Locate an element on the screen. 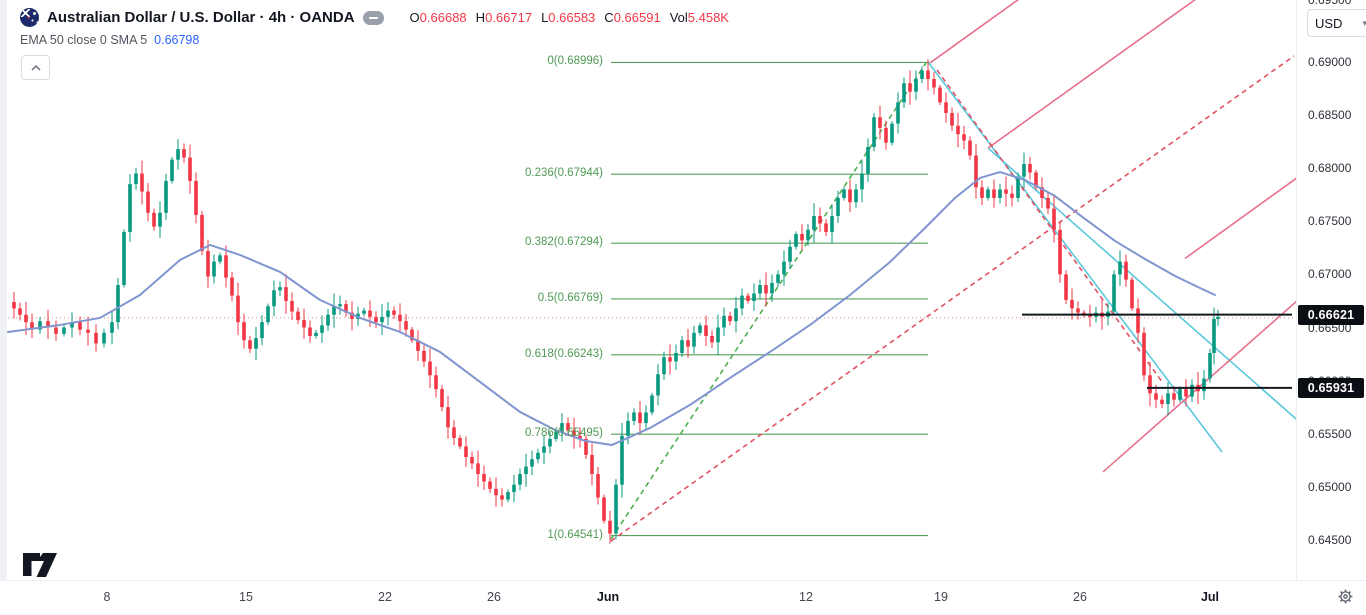 The image size is (1366, 615). open-value: 0.66688 is located at coordinates (443, 17).